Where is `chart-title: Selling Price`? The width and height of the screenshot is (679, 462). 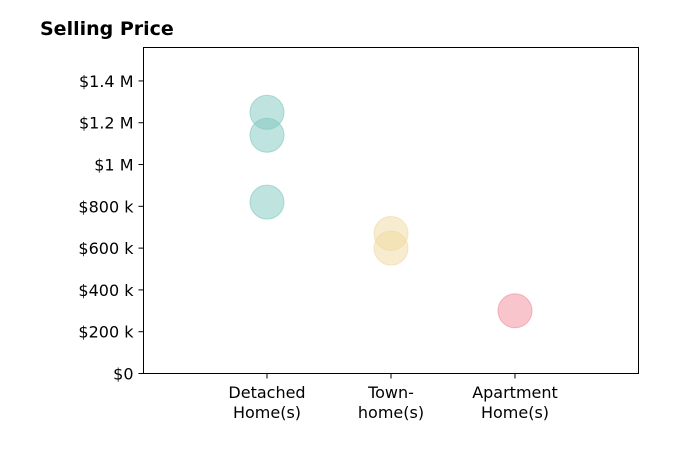 chart-title: Selling Price is located at coordinates (107, 29).